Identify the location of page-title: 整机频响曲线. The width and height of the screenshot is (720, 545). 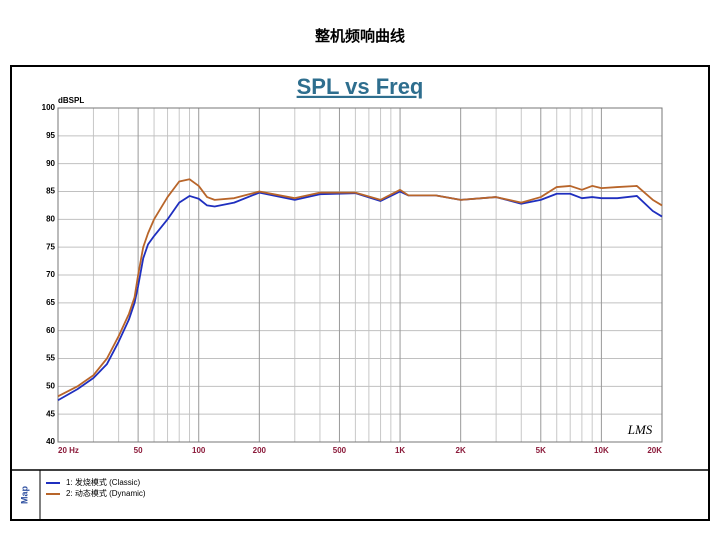
(360, 36).